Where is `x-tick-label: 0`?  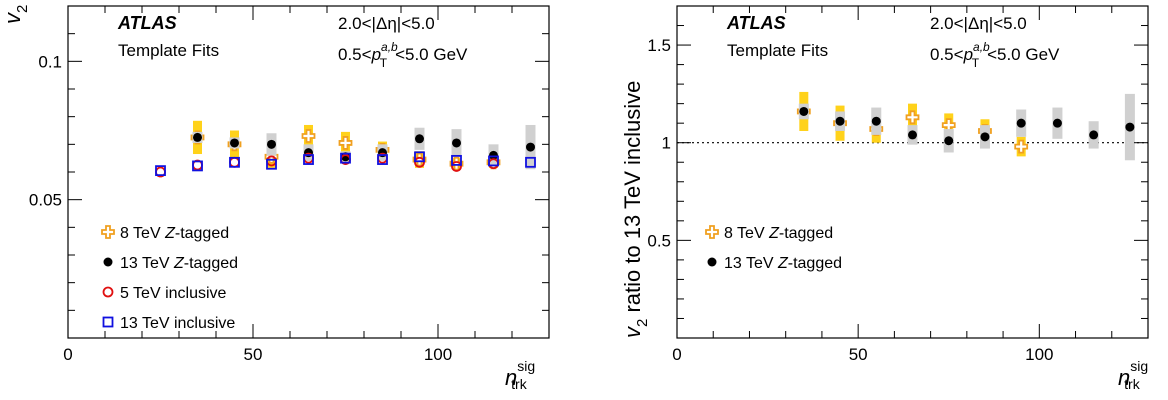 x-tick-label: 0 is located at coordinates (67, 354).